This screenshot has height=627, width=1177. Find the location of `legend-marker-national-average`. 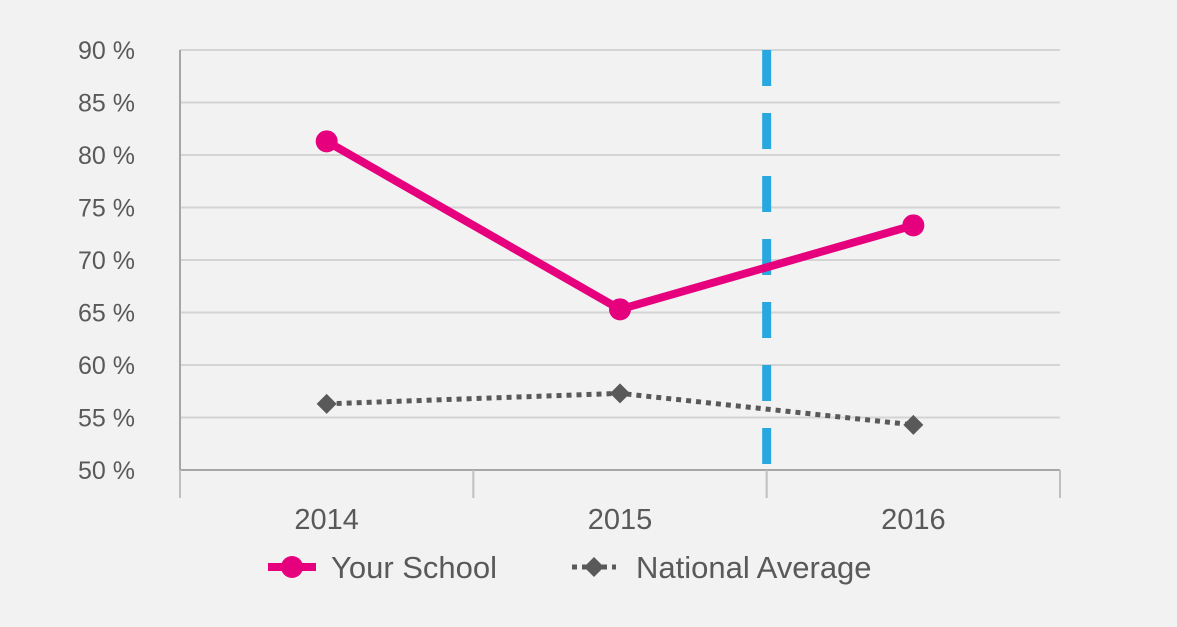

legend-marker-national-average is located at coordinates (594, 567).